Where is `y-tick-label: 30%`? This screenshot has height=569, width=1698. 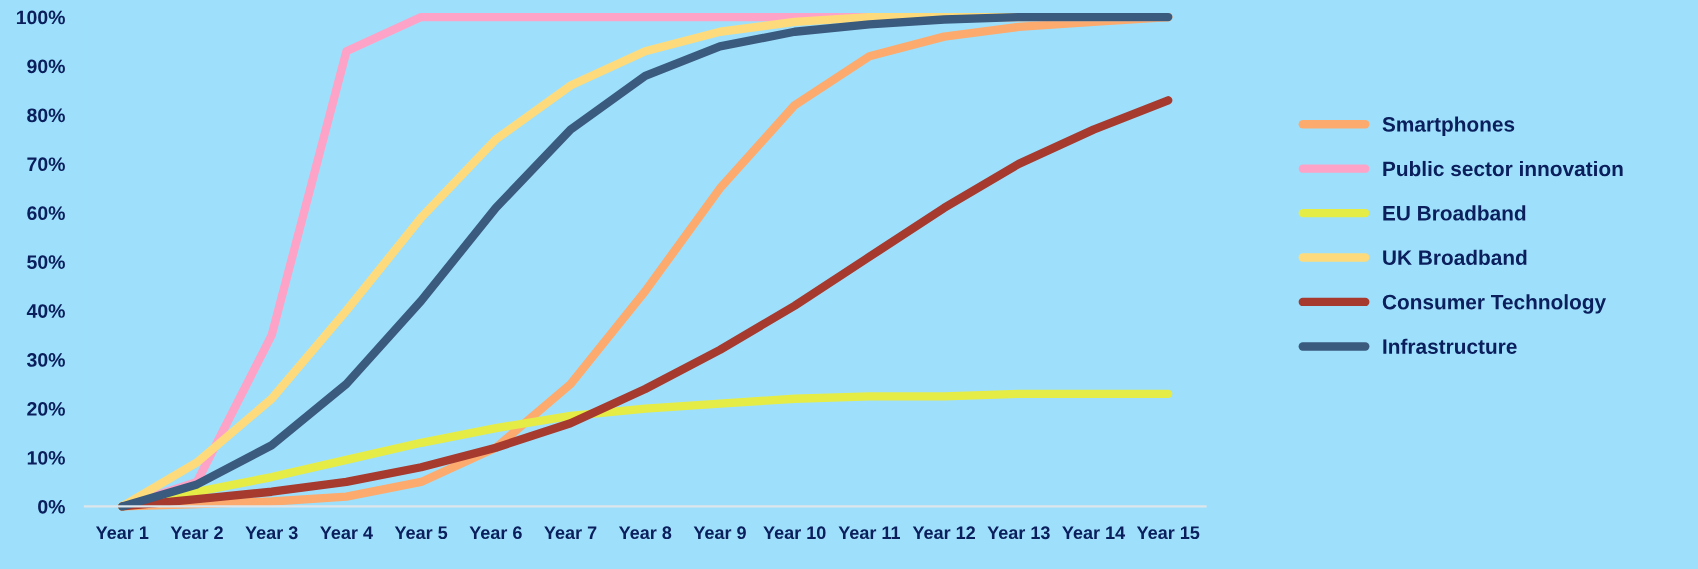 y-tick-label: 30% is located at coordinates (45, 360).